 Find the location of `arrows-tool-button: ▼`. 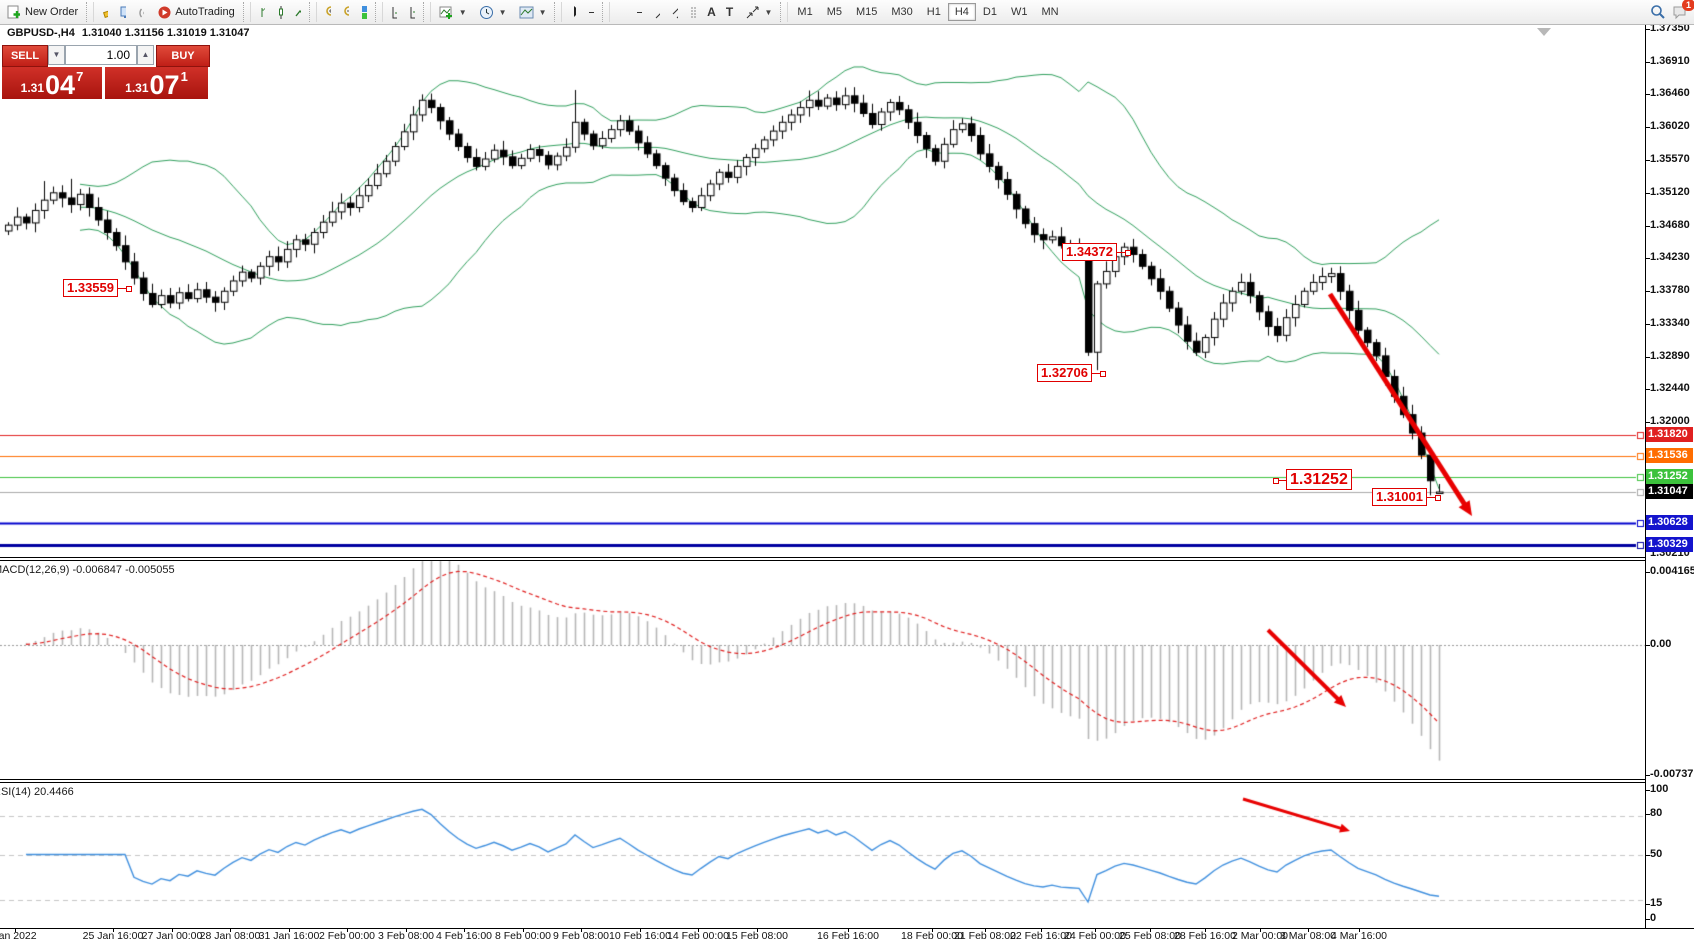

arrows-tool-button: ▼ is located at coordinates (758, 12).